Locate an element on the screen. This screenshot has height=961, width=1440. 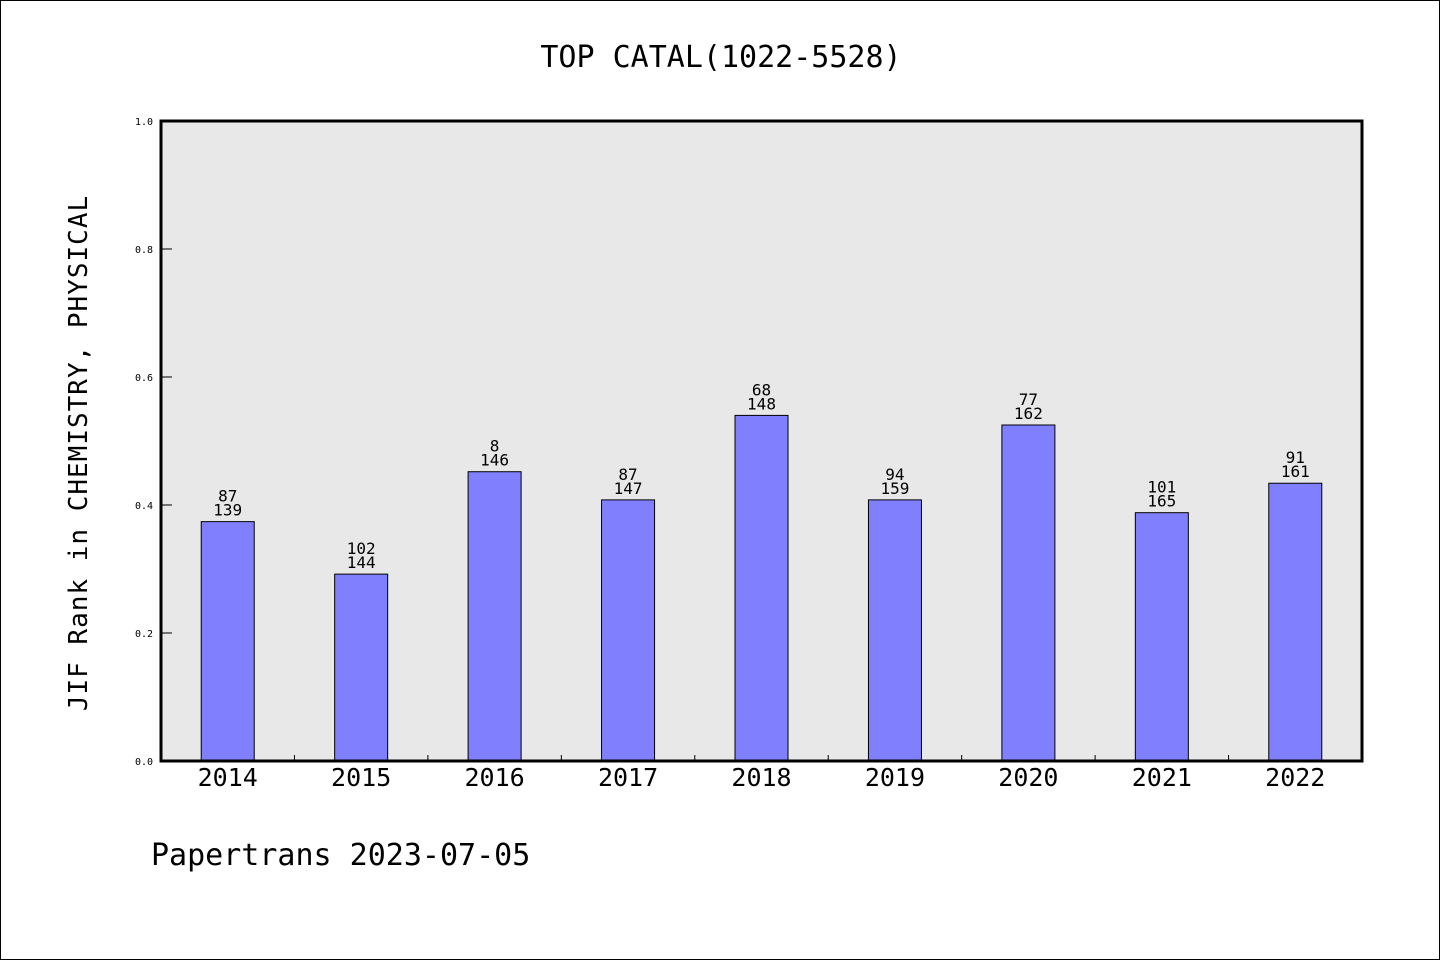
y-tick-label: 0.8 is located at coordinates (144, 250).